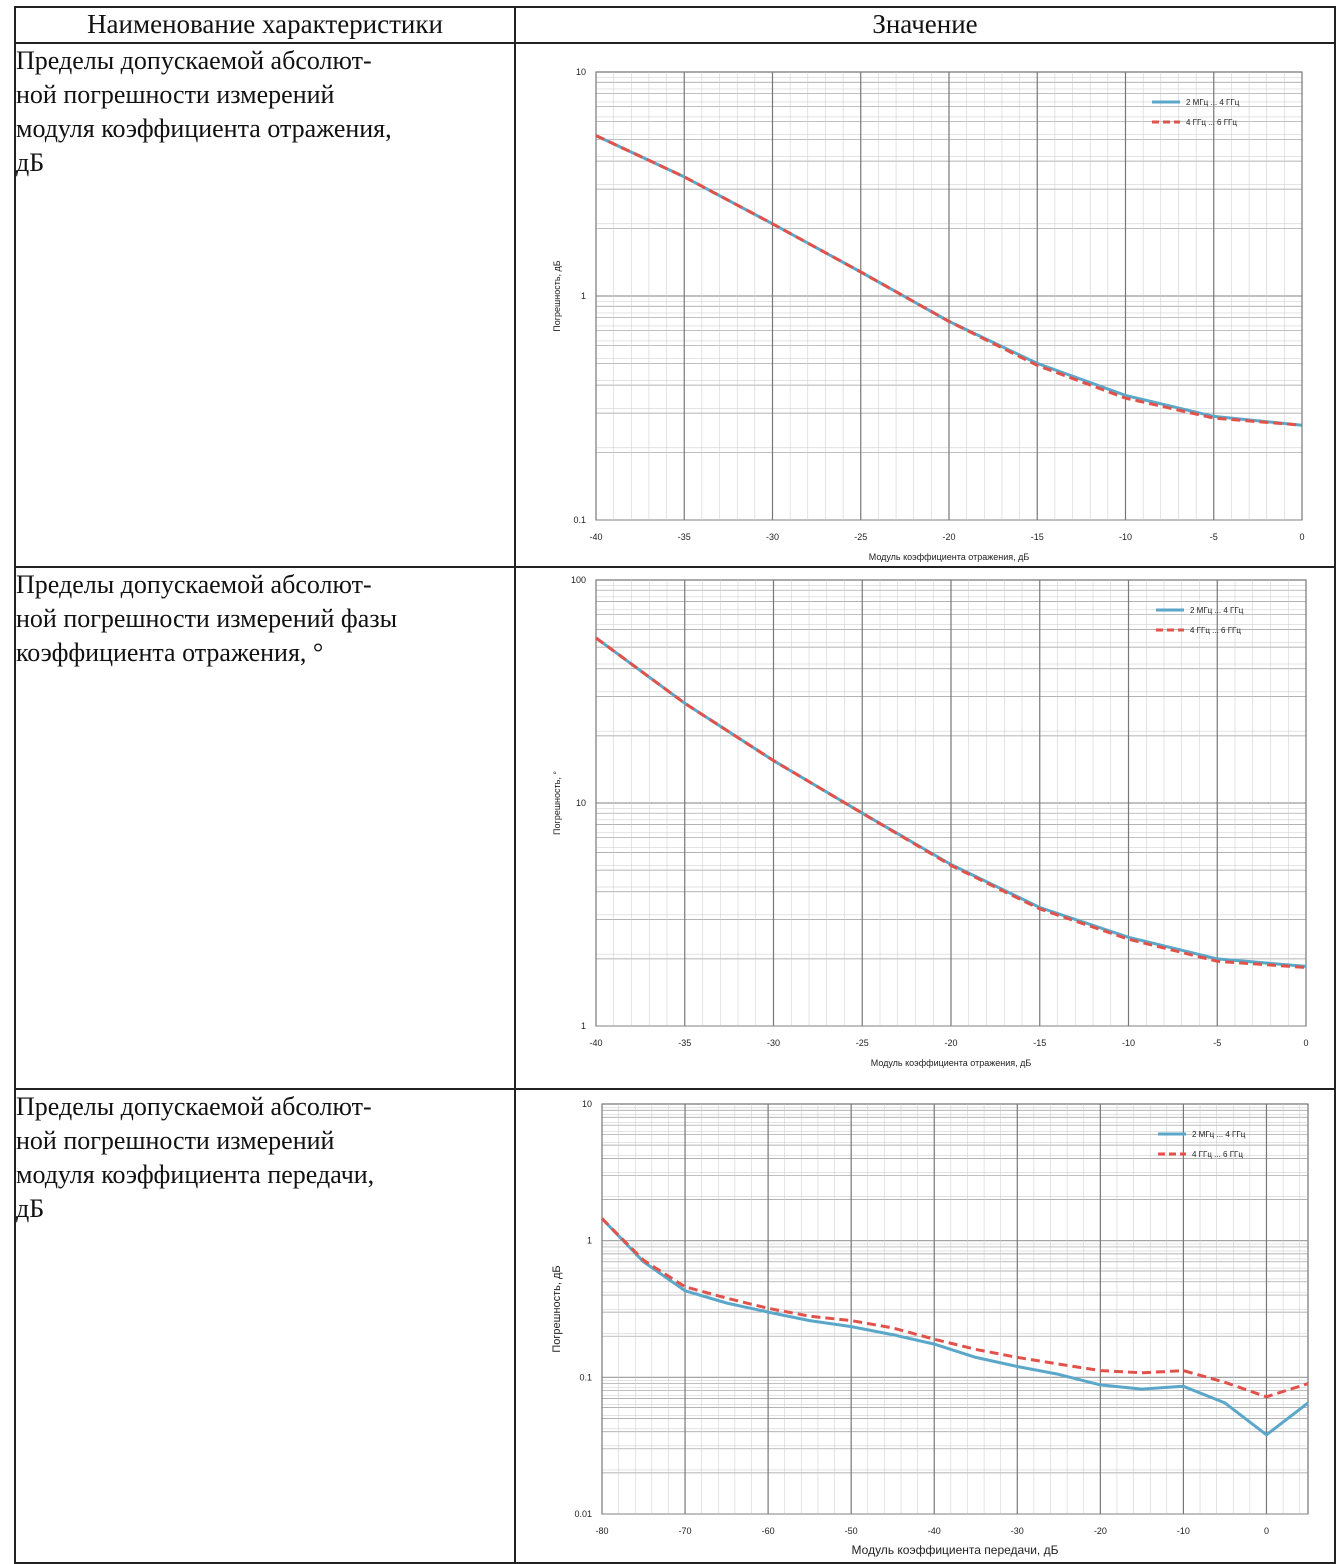 The image size is (1337, 1564). Describe the element at coordinates (955, 1550) in the screenshot. I see `x-axis-label: Модуль коэффициента передачи, дБ` at that location.